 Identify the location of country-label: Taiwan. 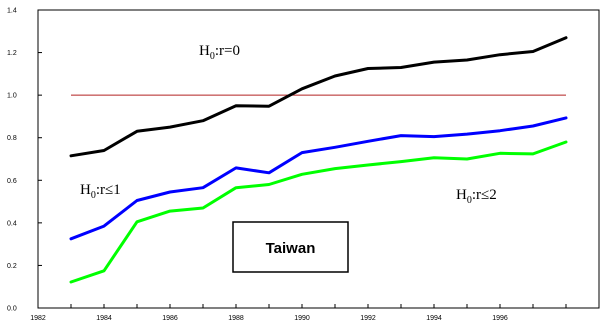
(291, 248).